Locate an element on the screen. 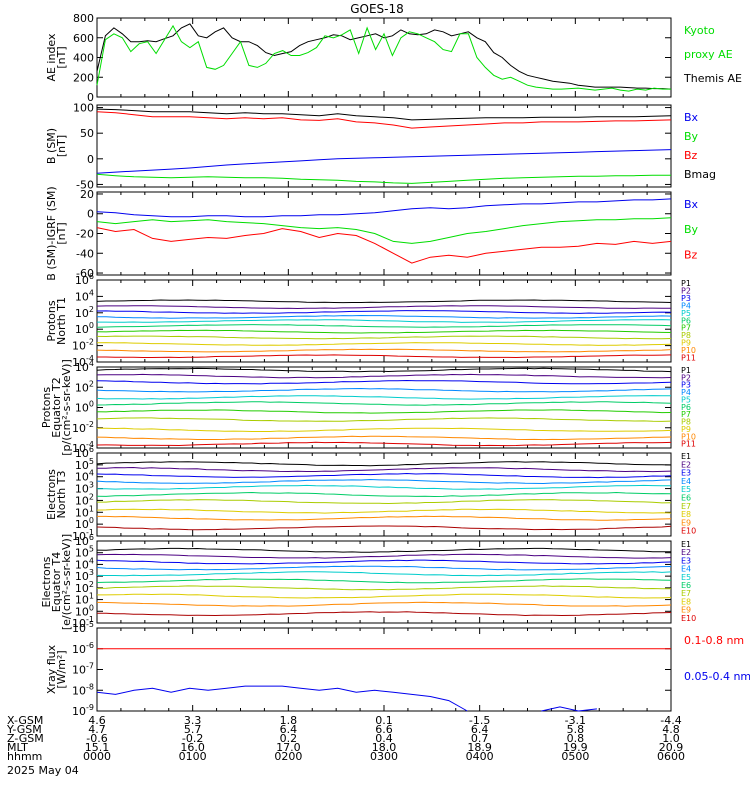 This screenshot has height=800, width=750. axis-value: 0.7 is located at coordinates (480, 738).